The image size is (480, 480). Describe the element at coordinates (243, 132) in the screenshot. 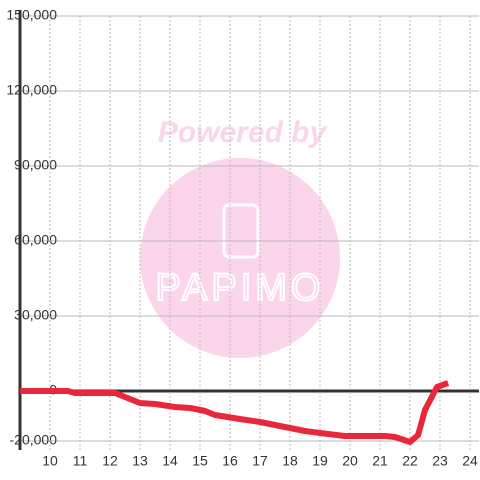

I see `watermark-text: Powered by` at that location.